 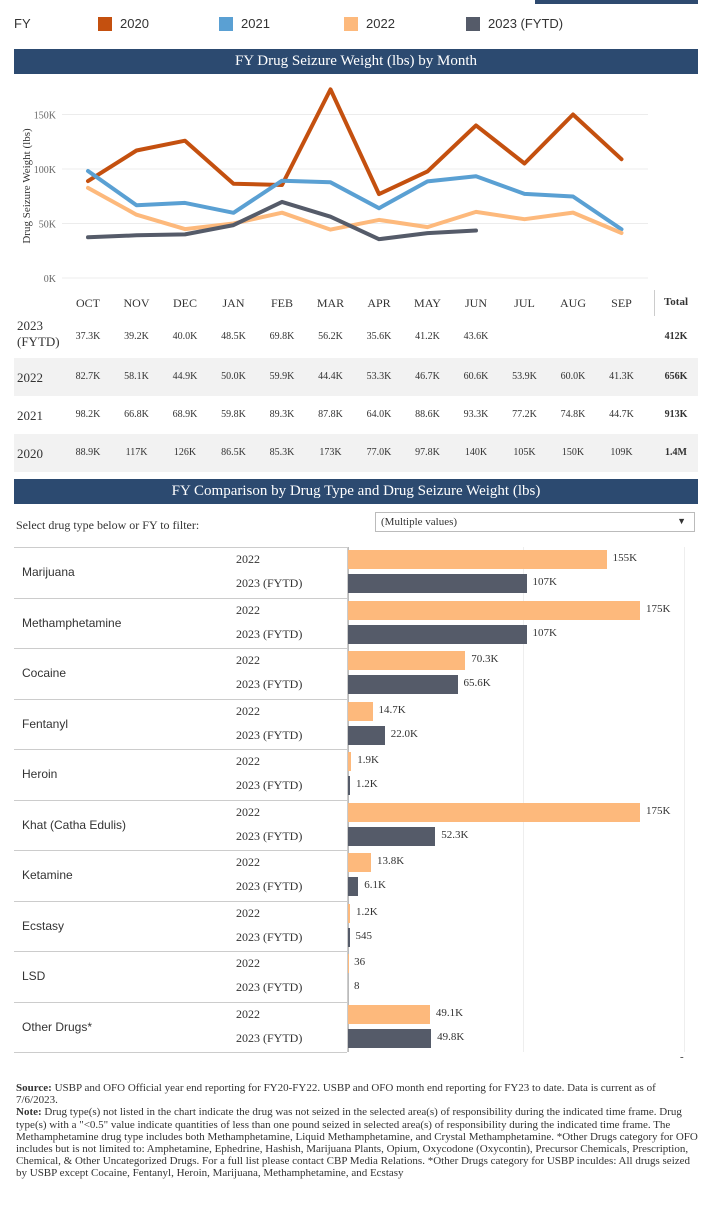 What do you see at coordinates (123, 23) in the screenshot?
I see `legend-item-2020: 2020` at bounding box center [123, 23].